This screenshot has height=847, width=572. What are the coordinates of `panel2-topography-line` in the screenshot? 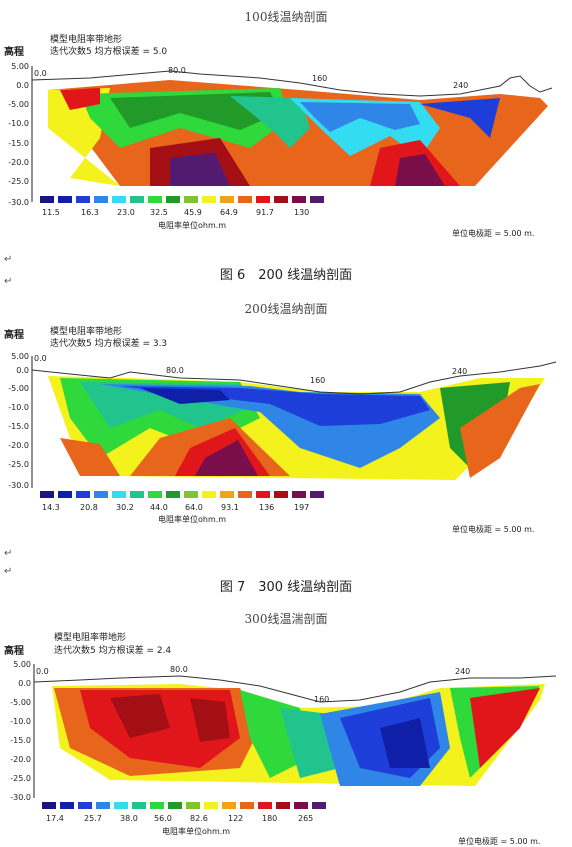 It's located at (294, 378).